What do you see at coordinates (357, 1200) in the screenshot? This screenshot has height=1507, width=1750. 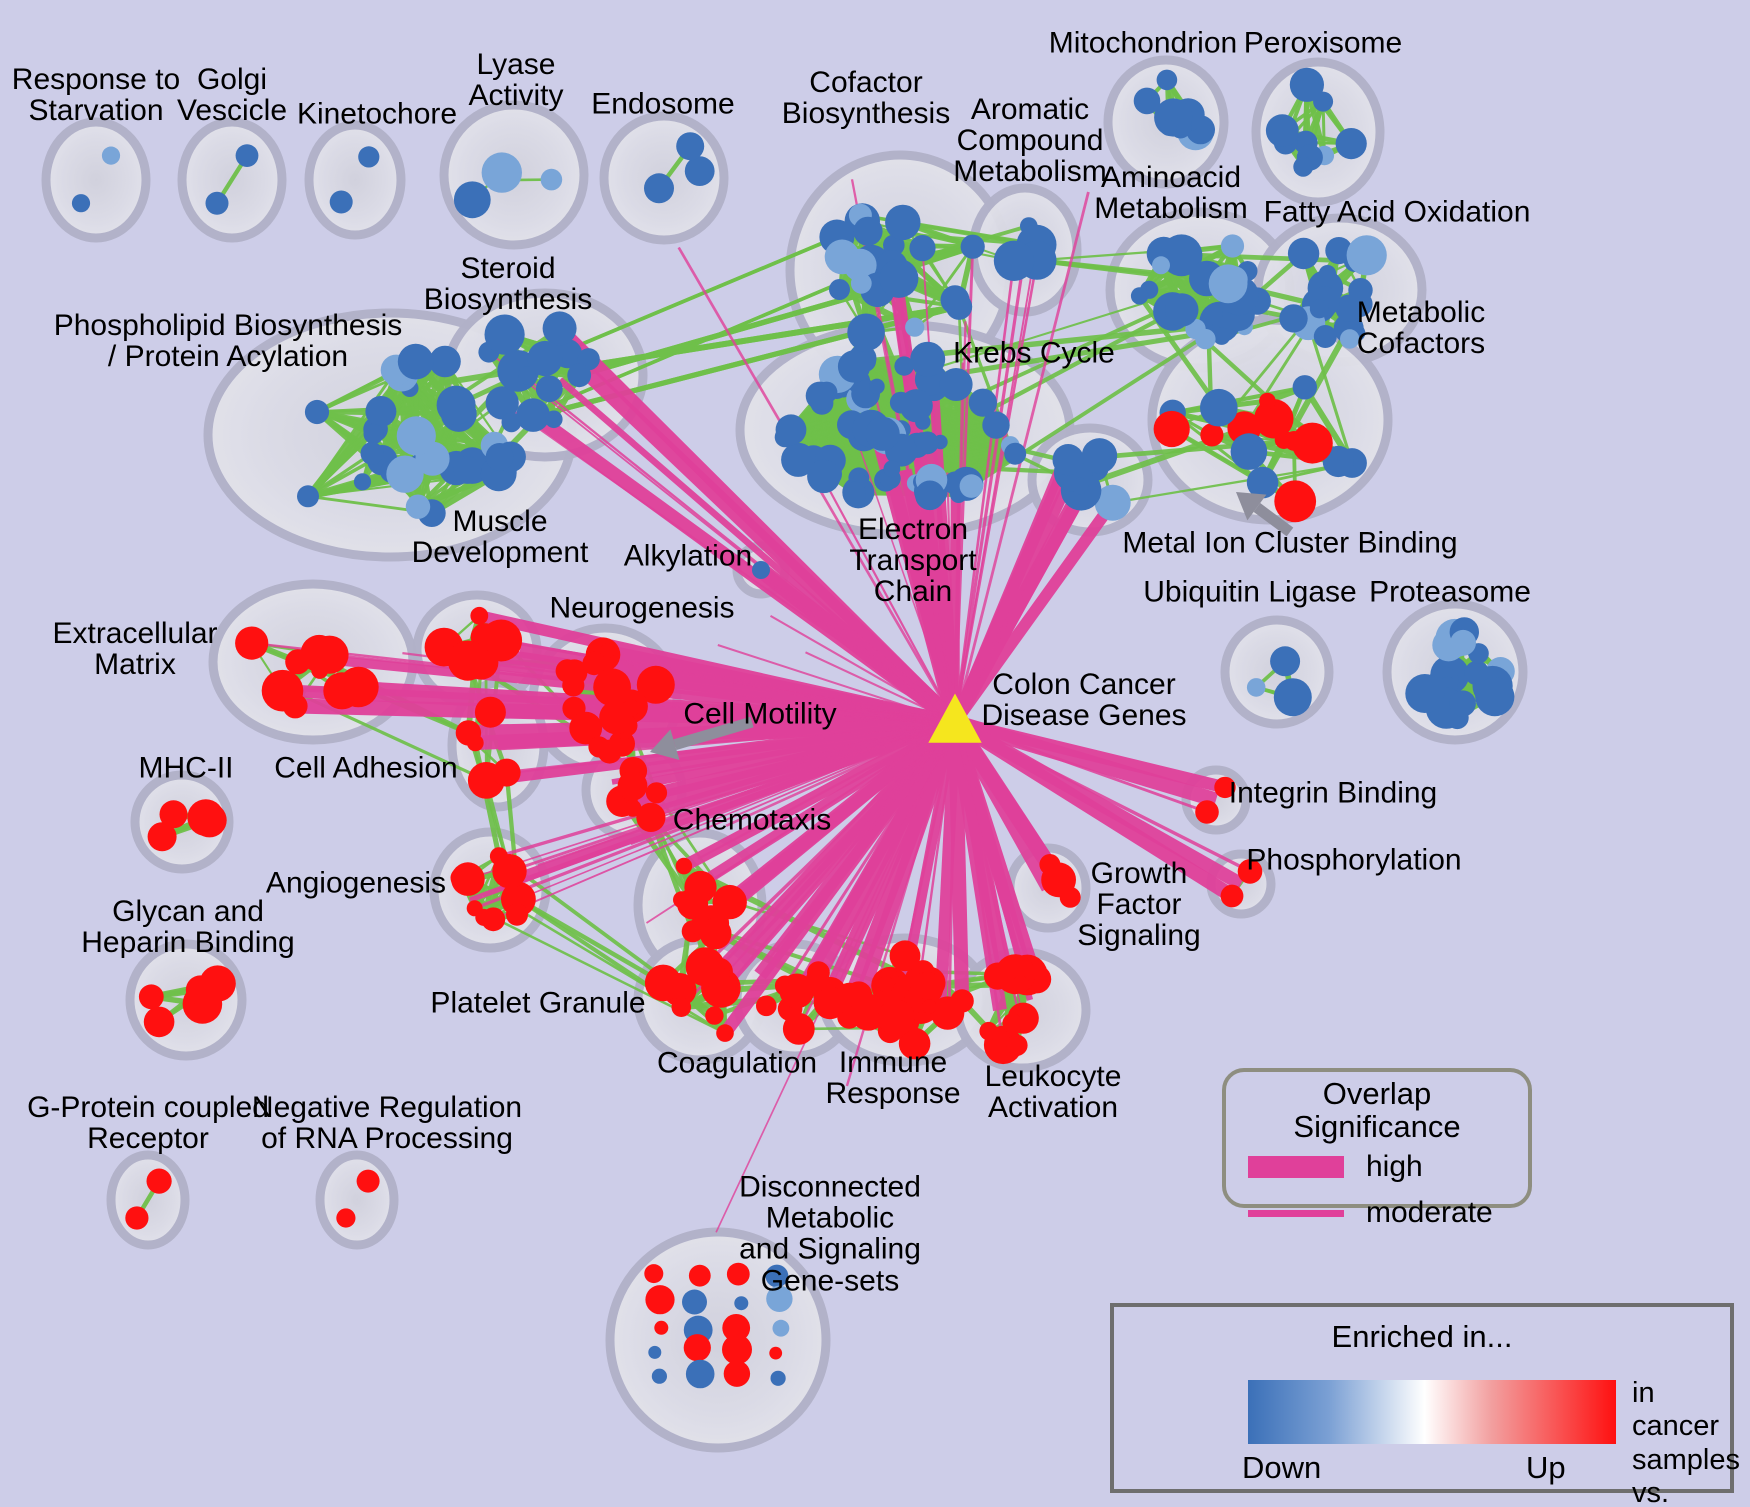 I see `cluster-negative-regulation-of-rna-processing` at bounding box center [357, 1200].